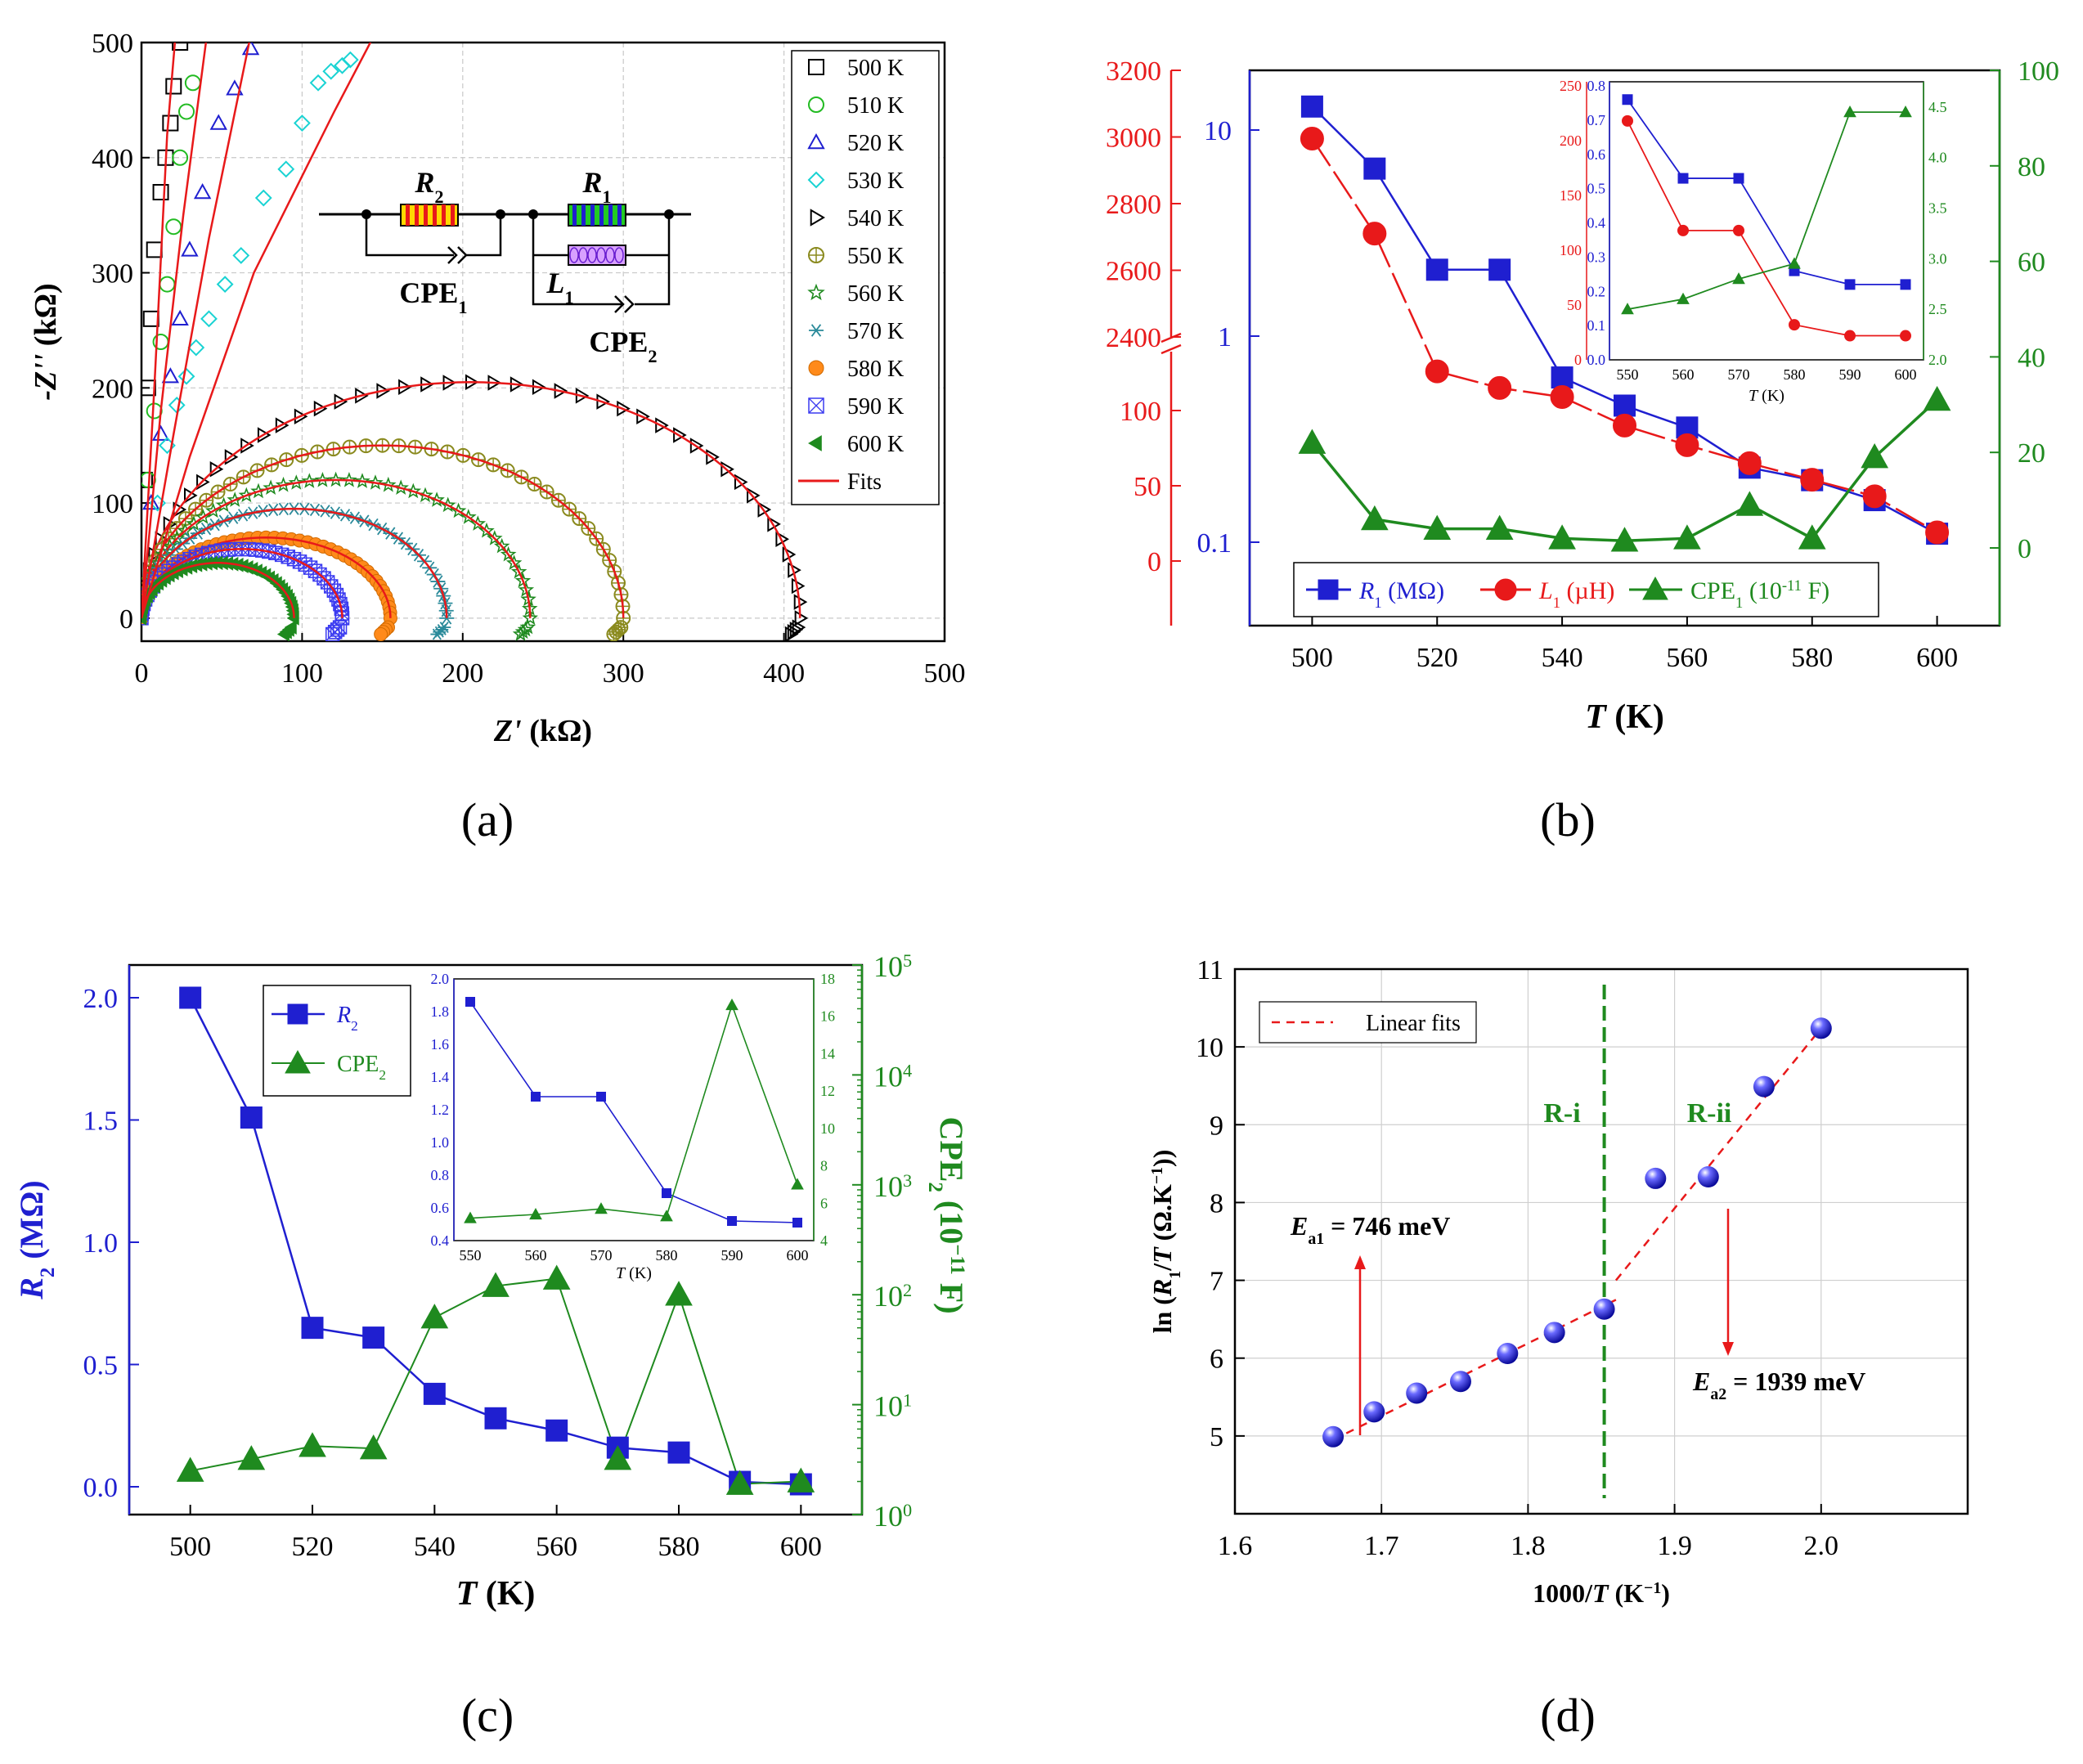 Image resolution: width=2083 pixels, height=1764 pixels. I want to click on y-tick-label: 10, so click(1209, 1048).